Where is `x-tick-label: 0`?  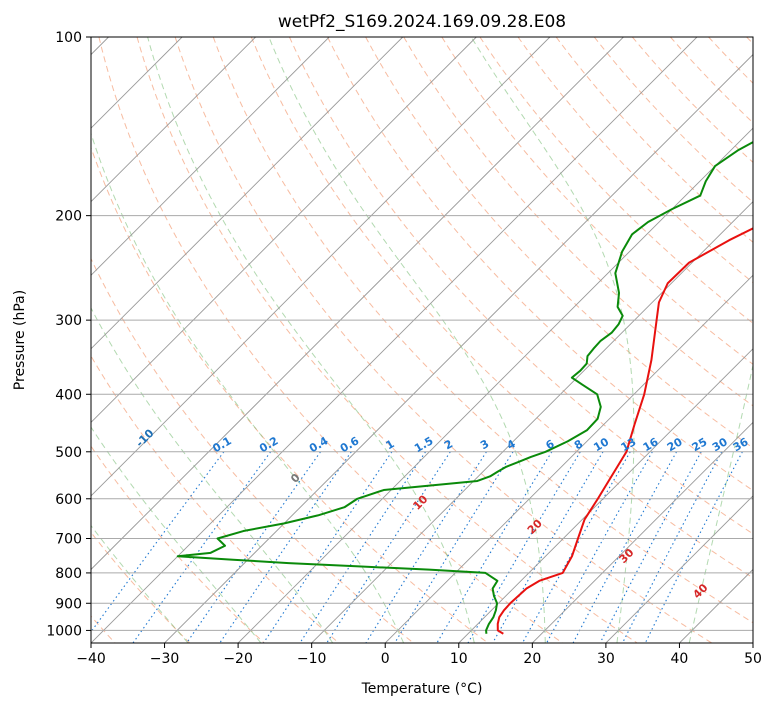
x-tick-label: 0 is located at coordinates (385, 659).